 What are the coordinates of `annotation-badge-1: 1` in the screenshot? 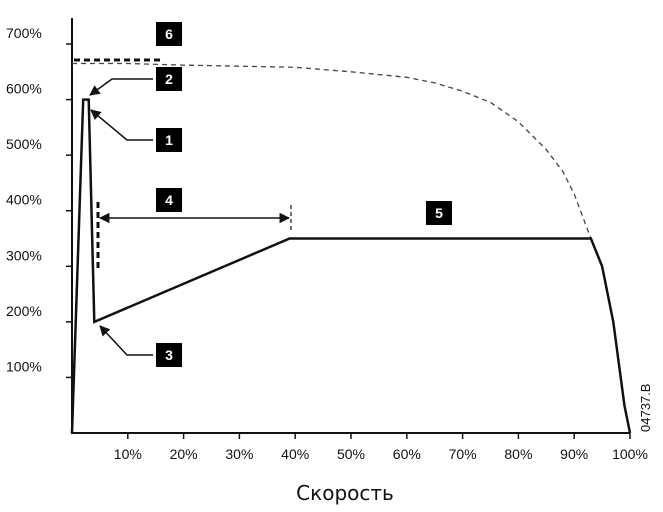 It's located at (169, 140).